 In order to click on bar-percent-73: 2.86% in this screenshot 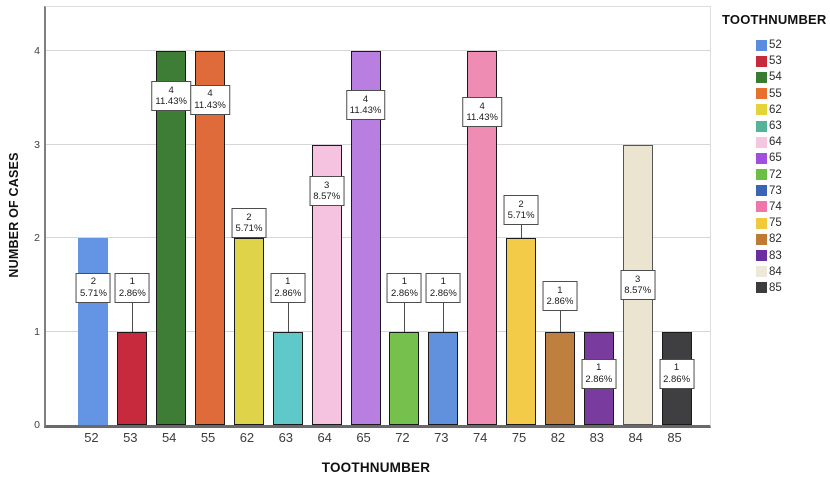, I will do `click(443, 293)`.